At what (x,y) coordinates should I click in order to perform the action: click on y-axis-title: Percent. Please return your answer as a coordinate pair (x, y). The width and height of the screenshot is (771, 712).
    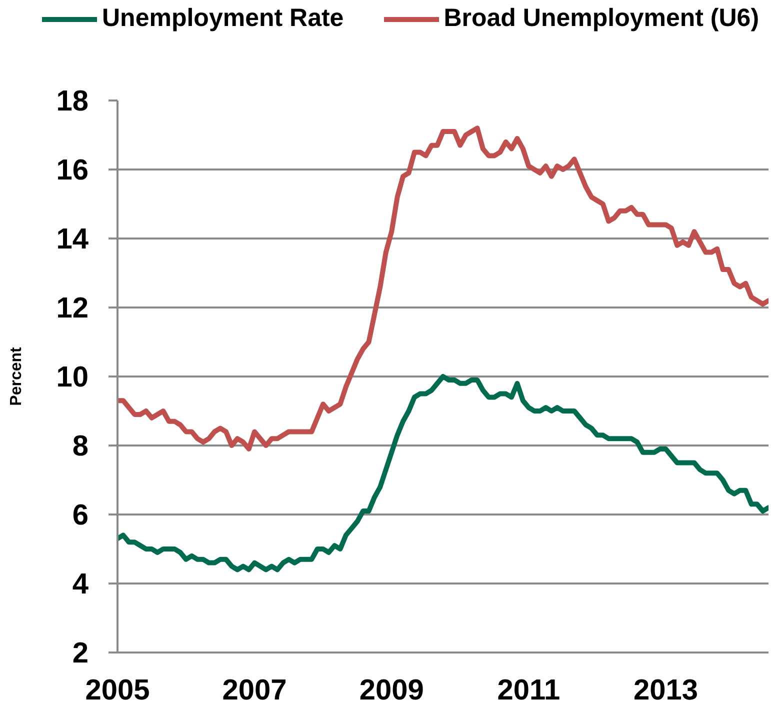
    Looking at the image, I should click on (17, 376).